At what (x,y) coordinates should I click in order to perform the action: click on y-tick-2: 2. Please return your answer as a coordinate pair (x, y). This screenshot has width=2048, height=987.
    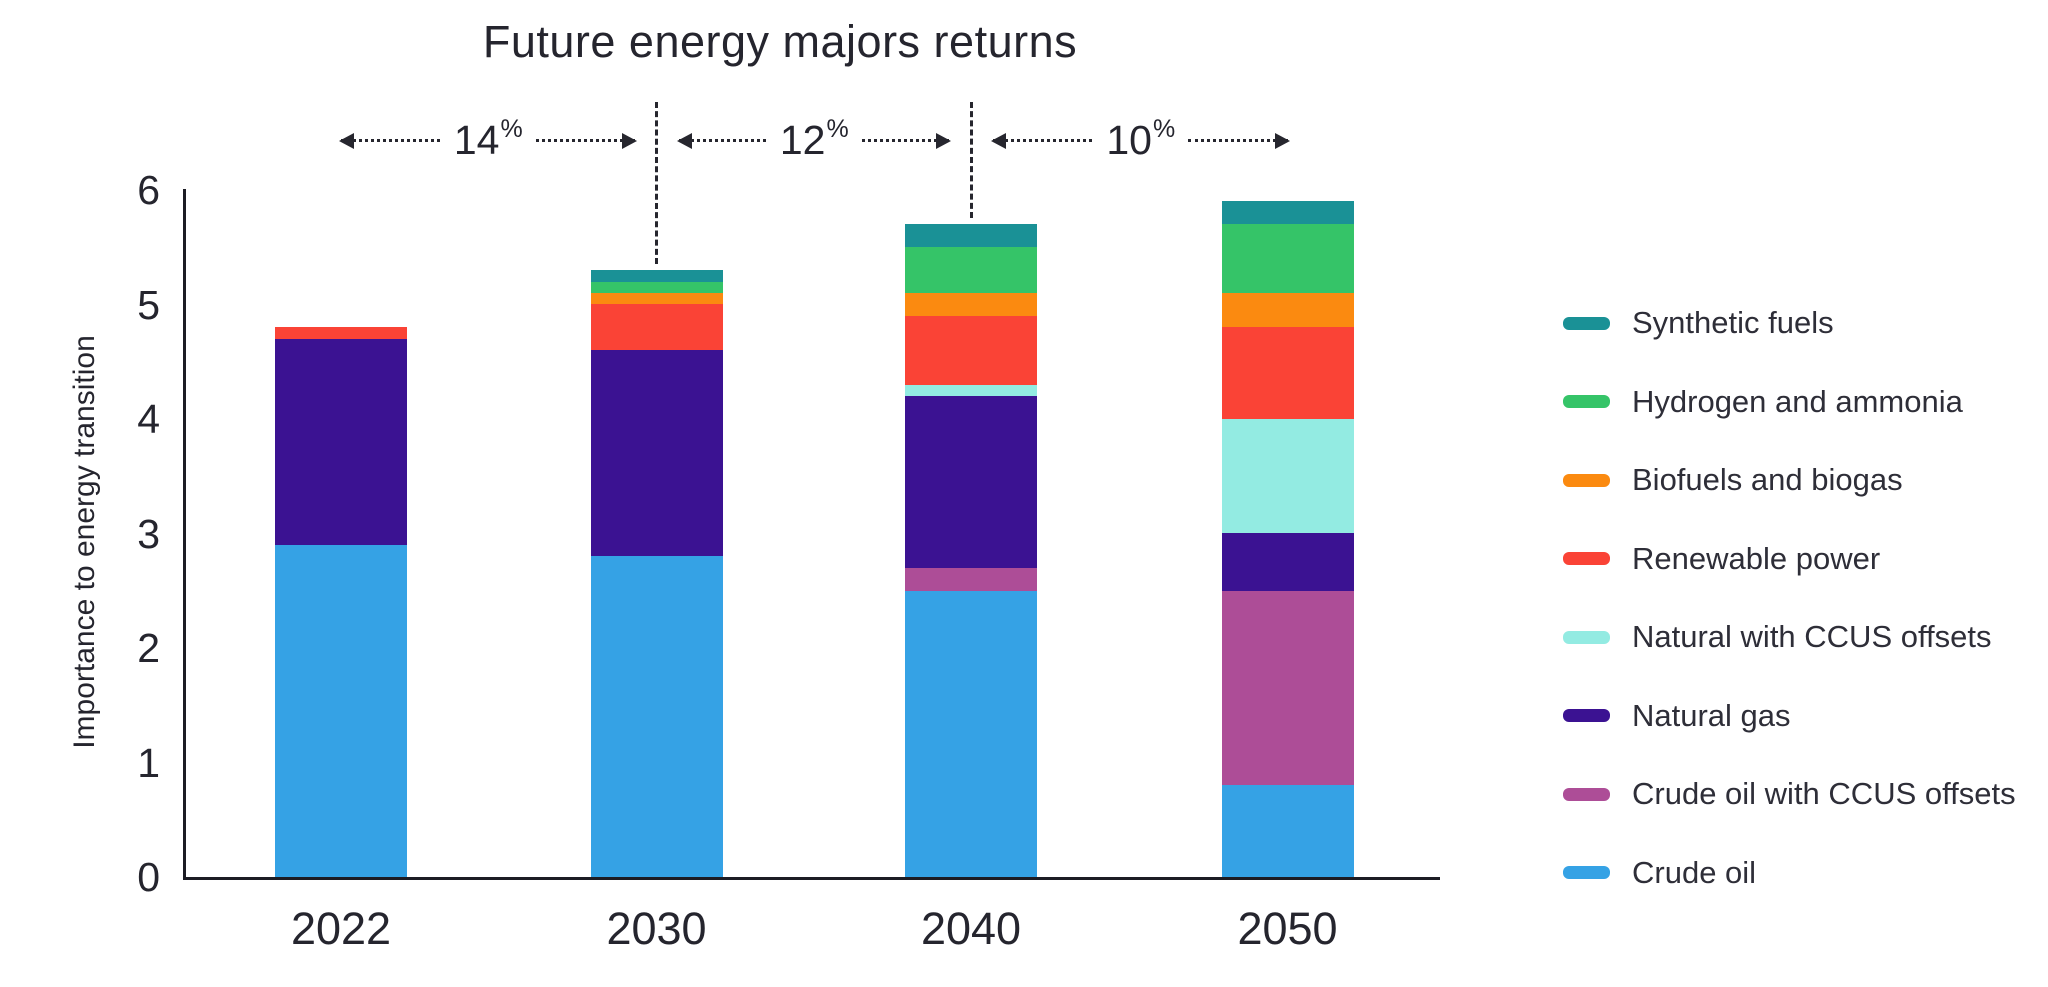
    Looking at the image, I should click on (148, 648).